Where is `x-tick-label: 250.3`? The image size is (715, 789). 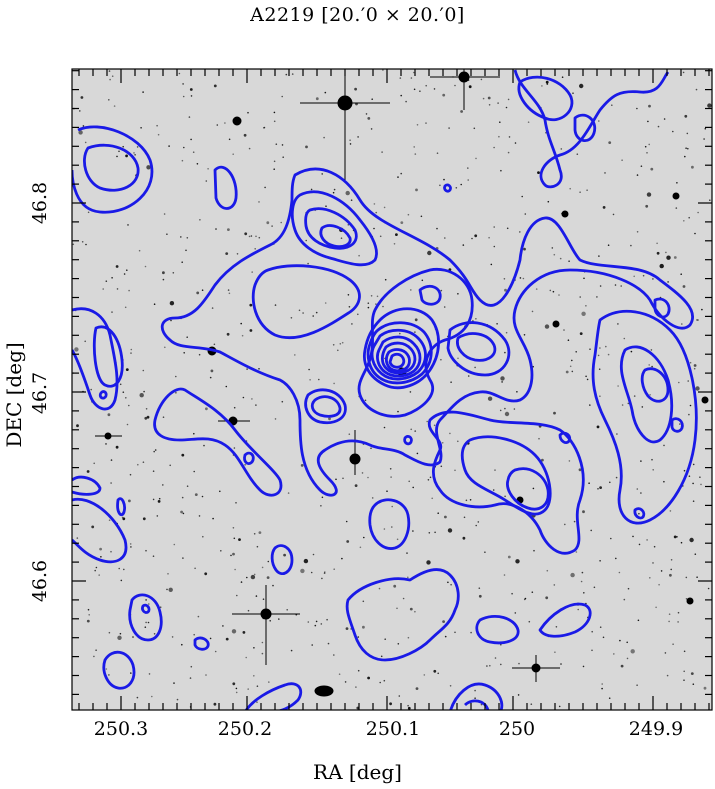
x-tick-label: 250.3 is located at coordinates (121, 729).